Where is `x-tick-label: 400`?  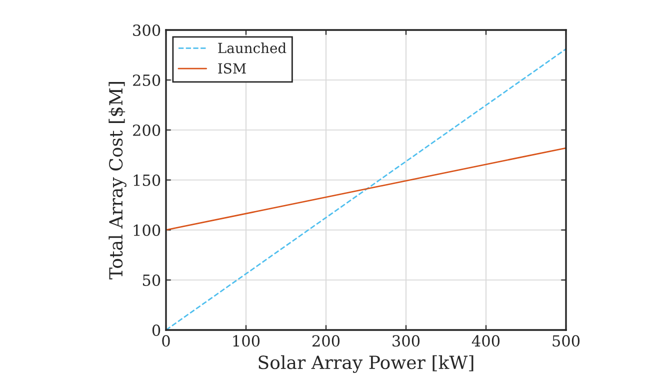
x-tick-label: 400 is located at coordinates (486, 341).